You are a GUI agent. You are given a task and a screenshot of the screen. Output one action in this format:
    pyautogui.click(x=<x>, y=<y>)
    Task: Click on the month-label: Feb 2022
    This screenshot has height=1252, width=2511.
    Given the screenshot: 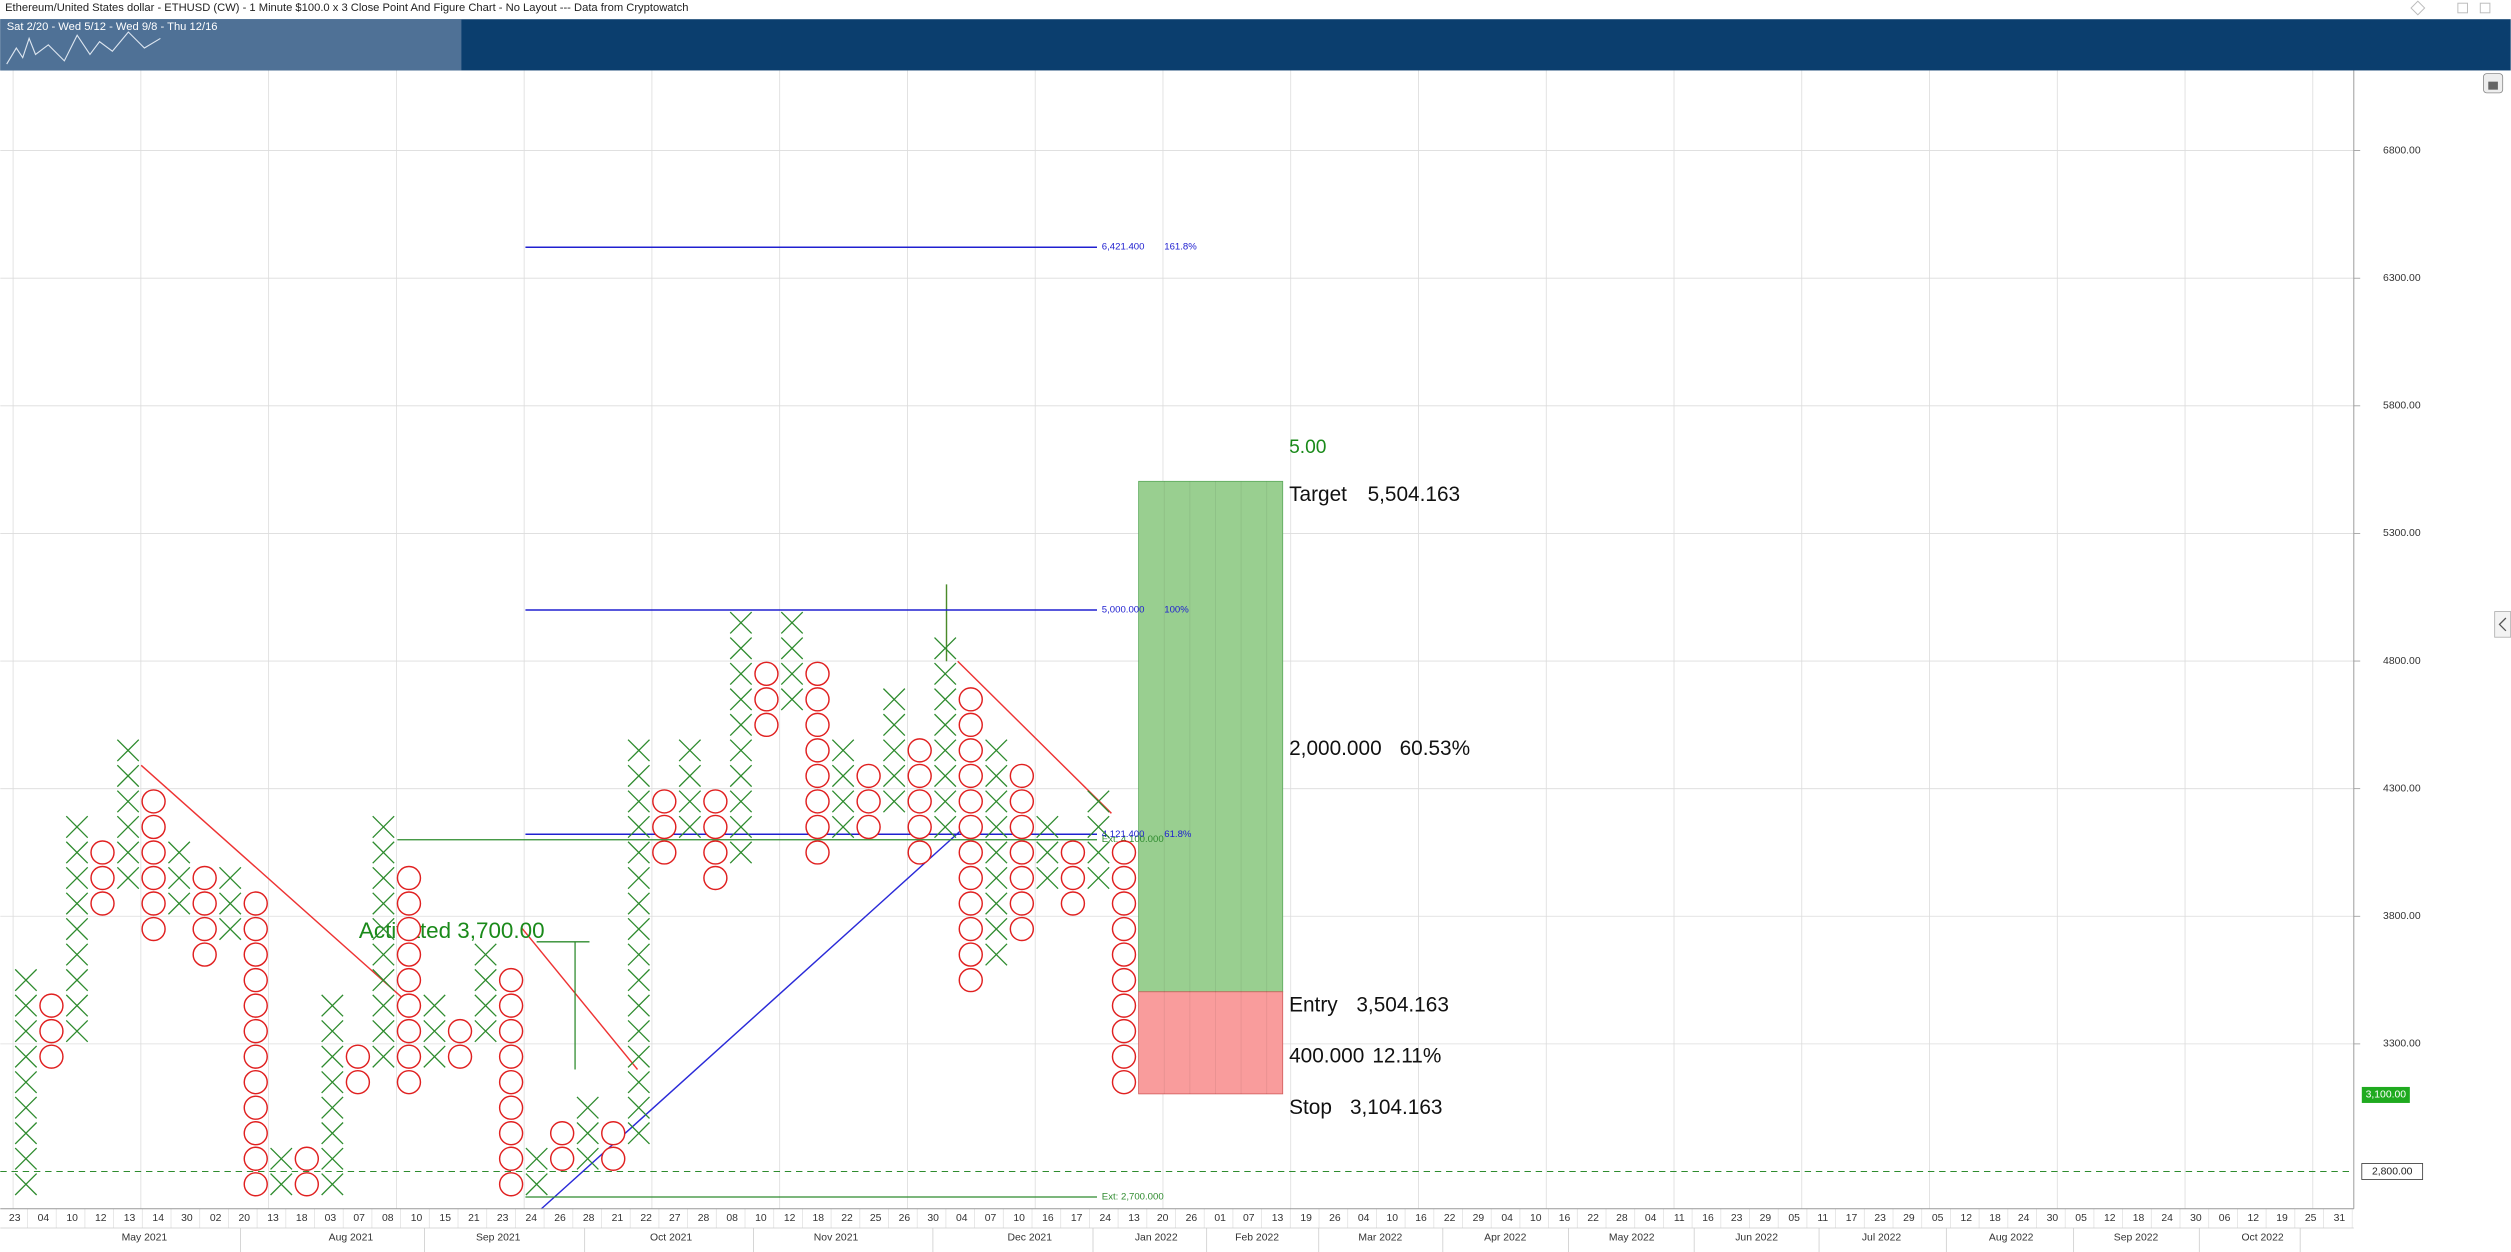 What is the action you would take?
    pyautogui.click(x=1257, y=1237)
    